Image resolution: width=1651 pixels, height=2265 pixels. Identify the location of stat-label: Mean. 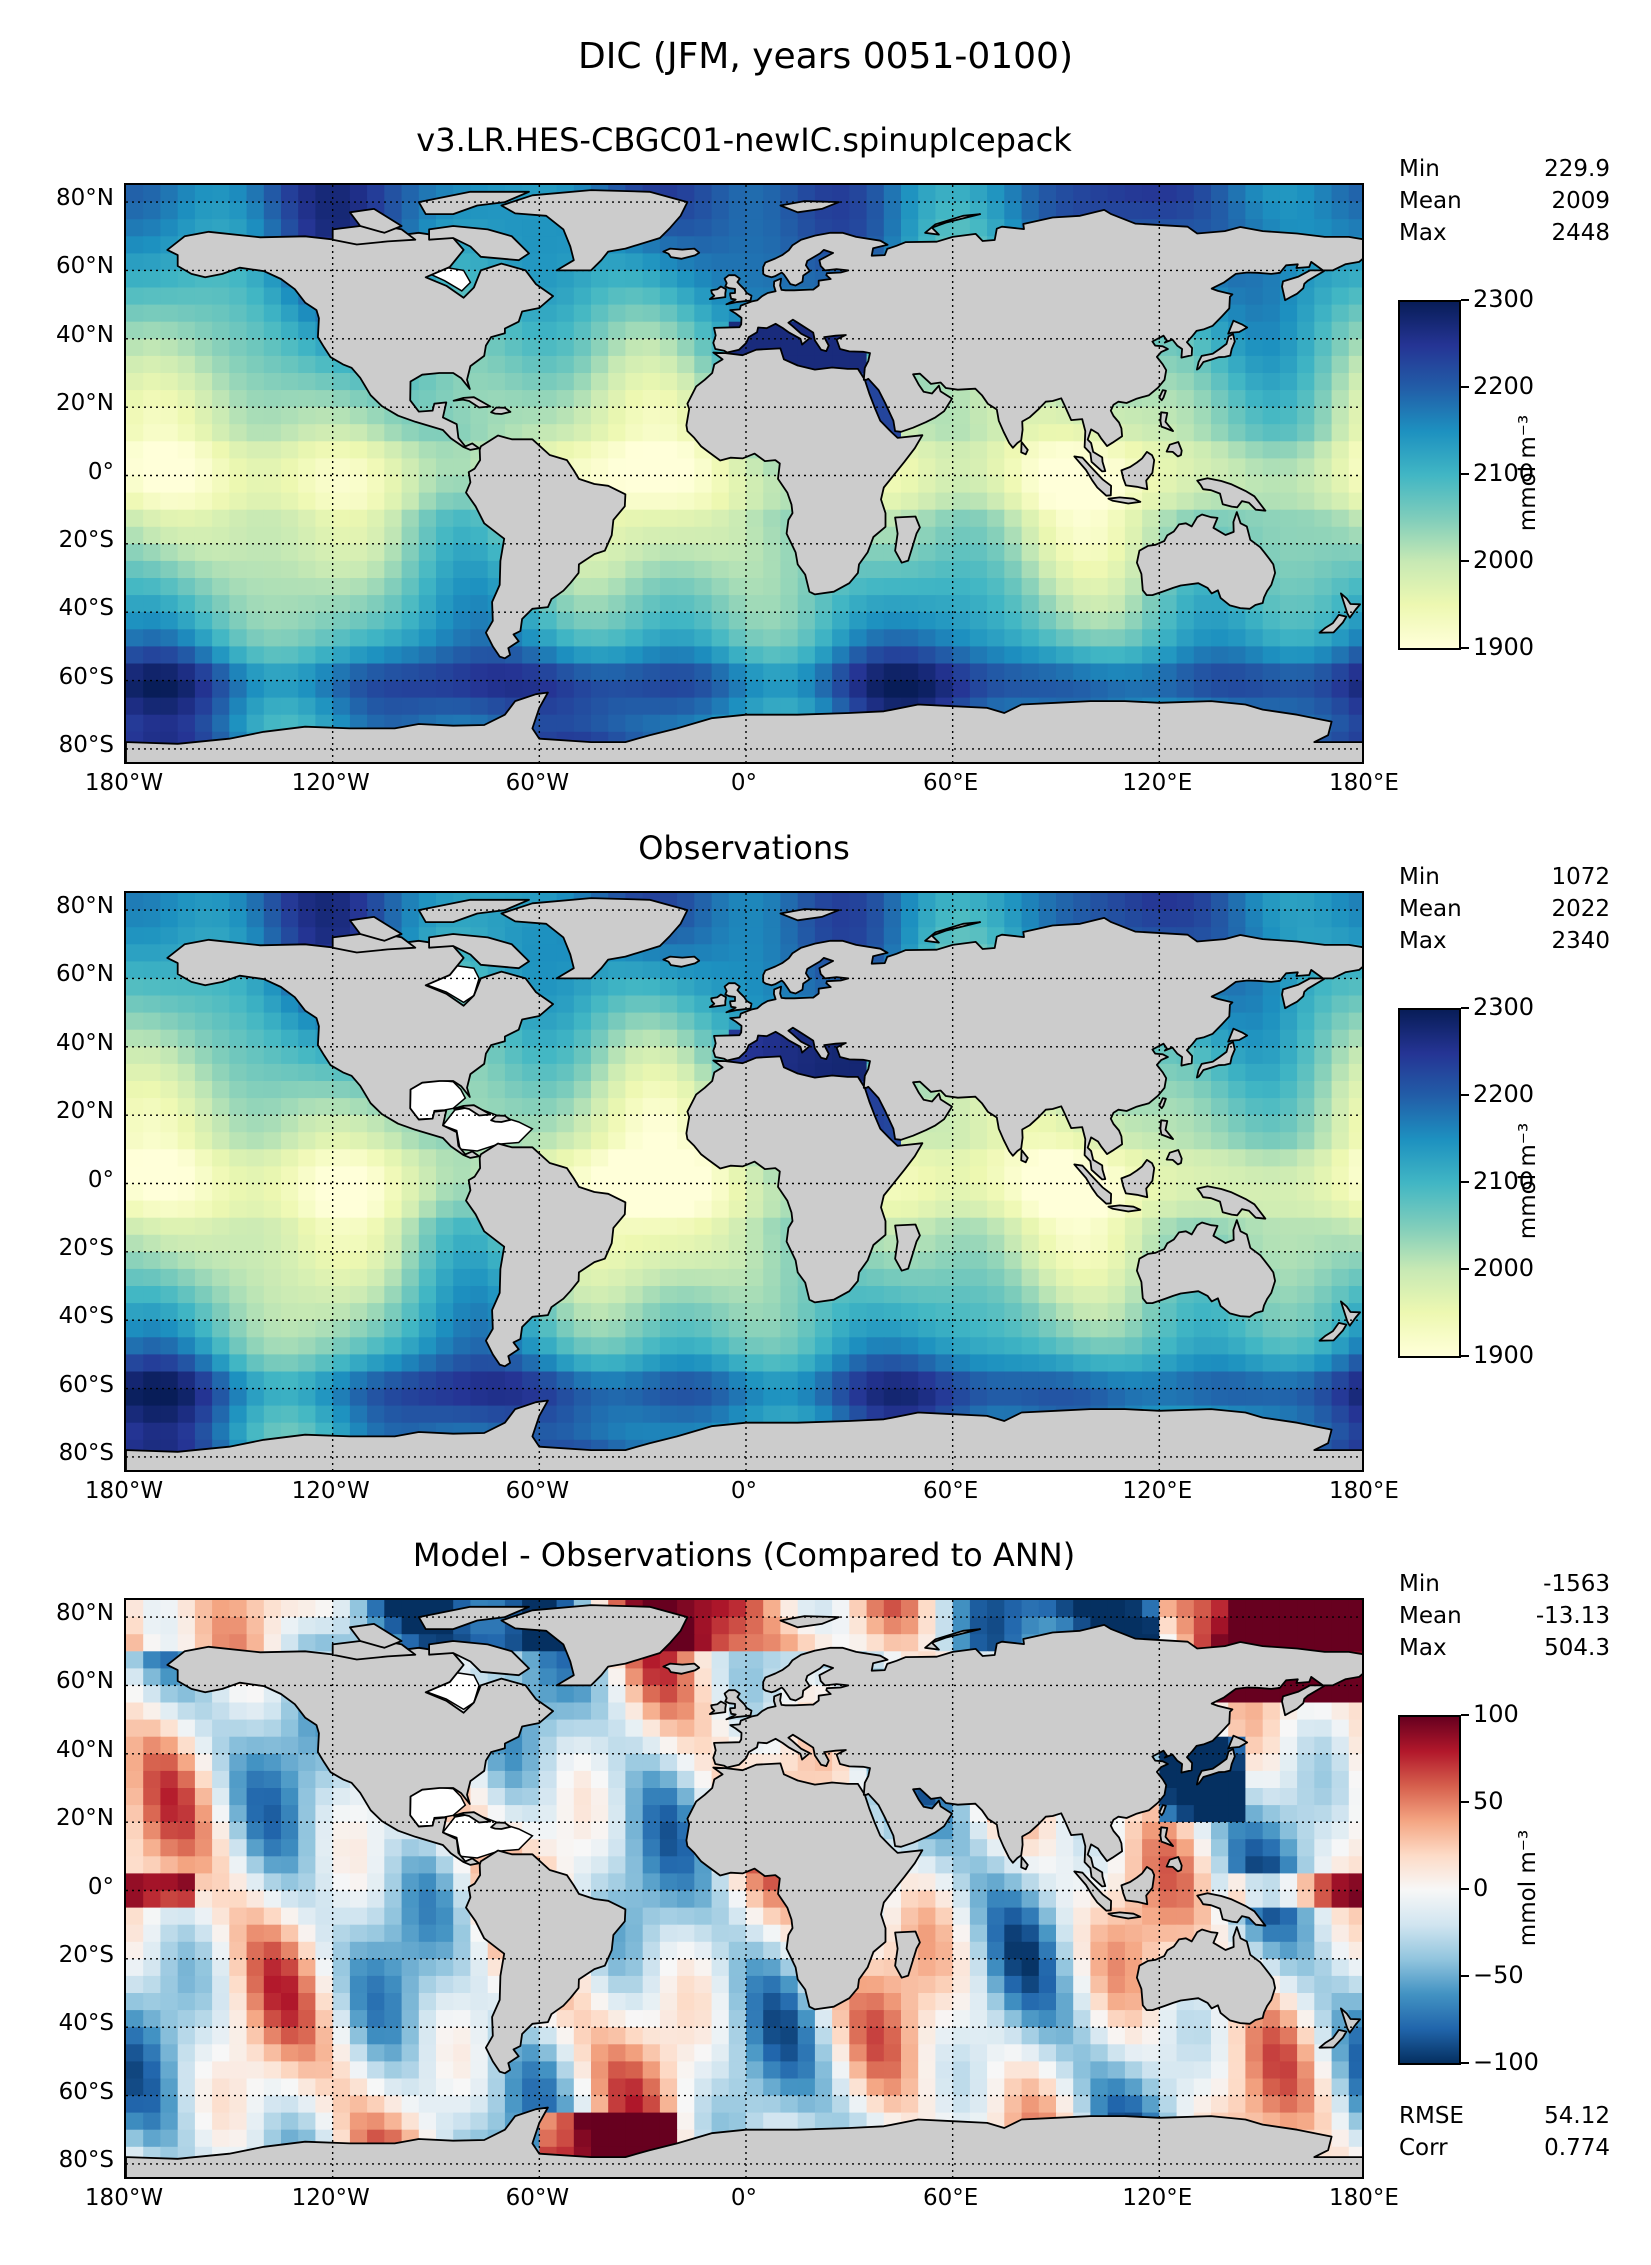
(1430, 201).